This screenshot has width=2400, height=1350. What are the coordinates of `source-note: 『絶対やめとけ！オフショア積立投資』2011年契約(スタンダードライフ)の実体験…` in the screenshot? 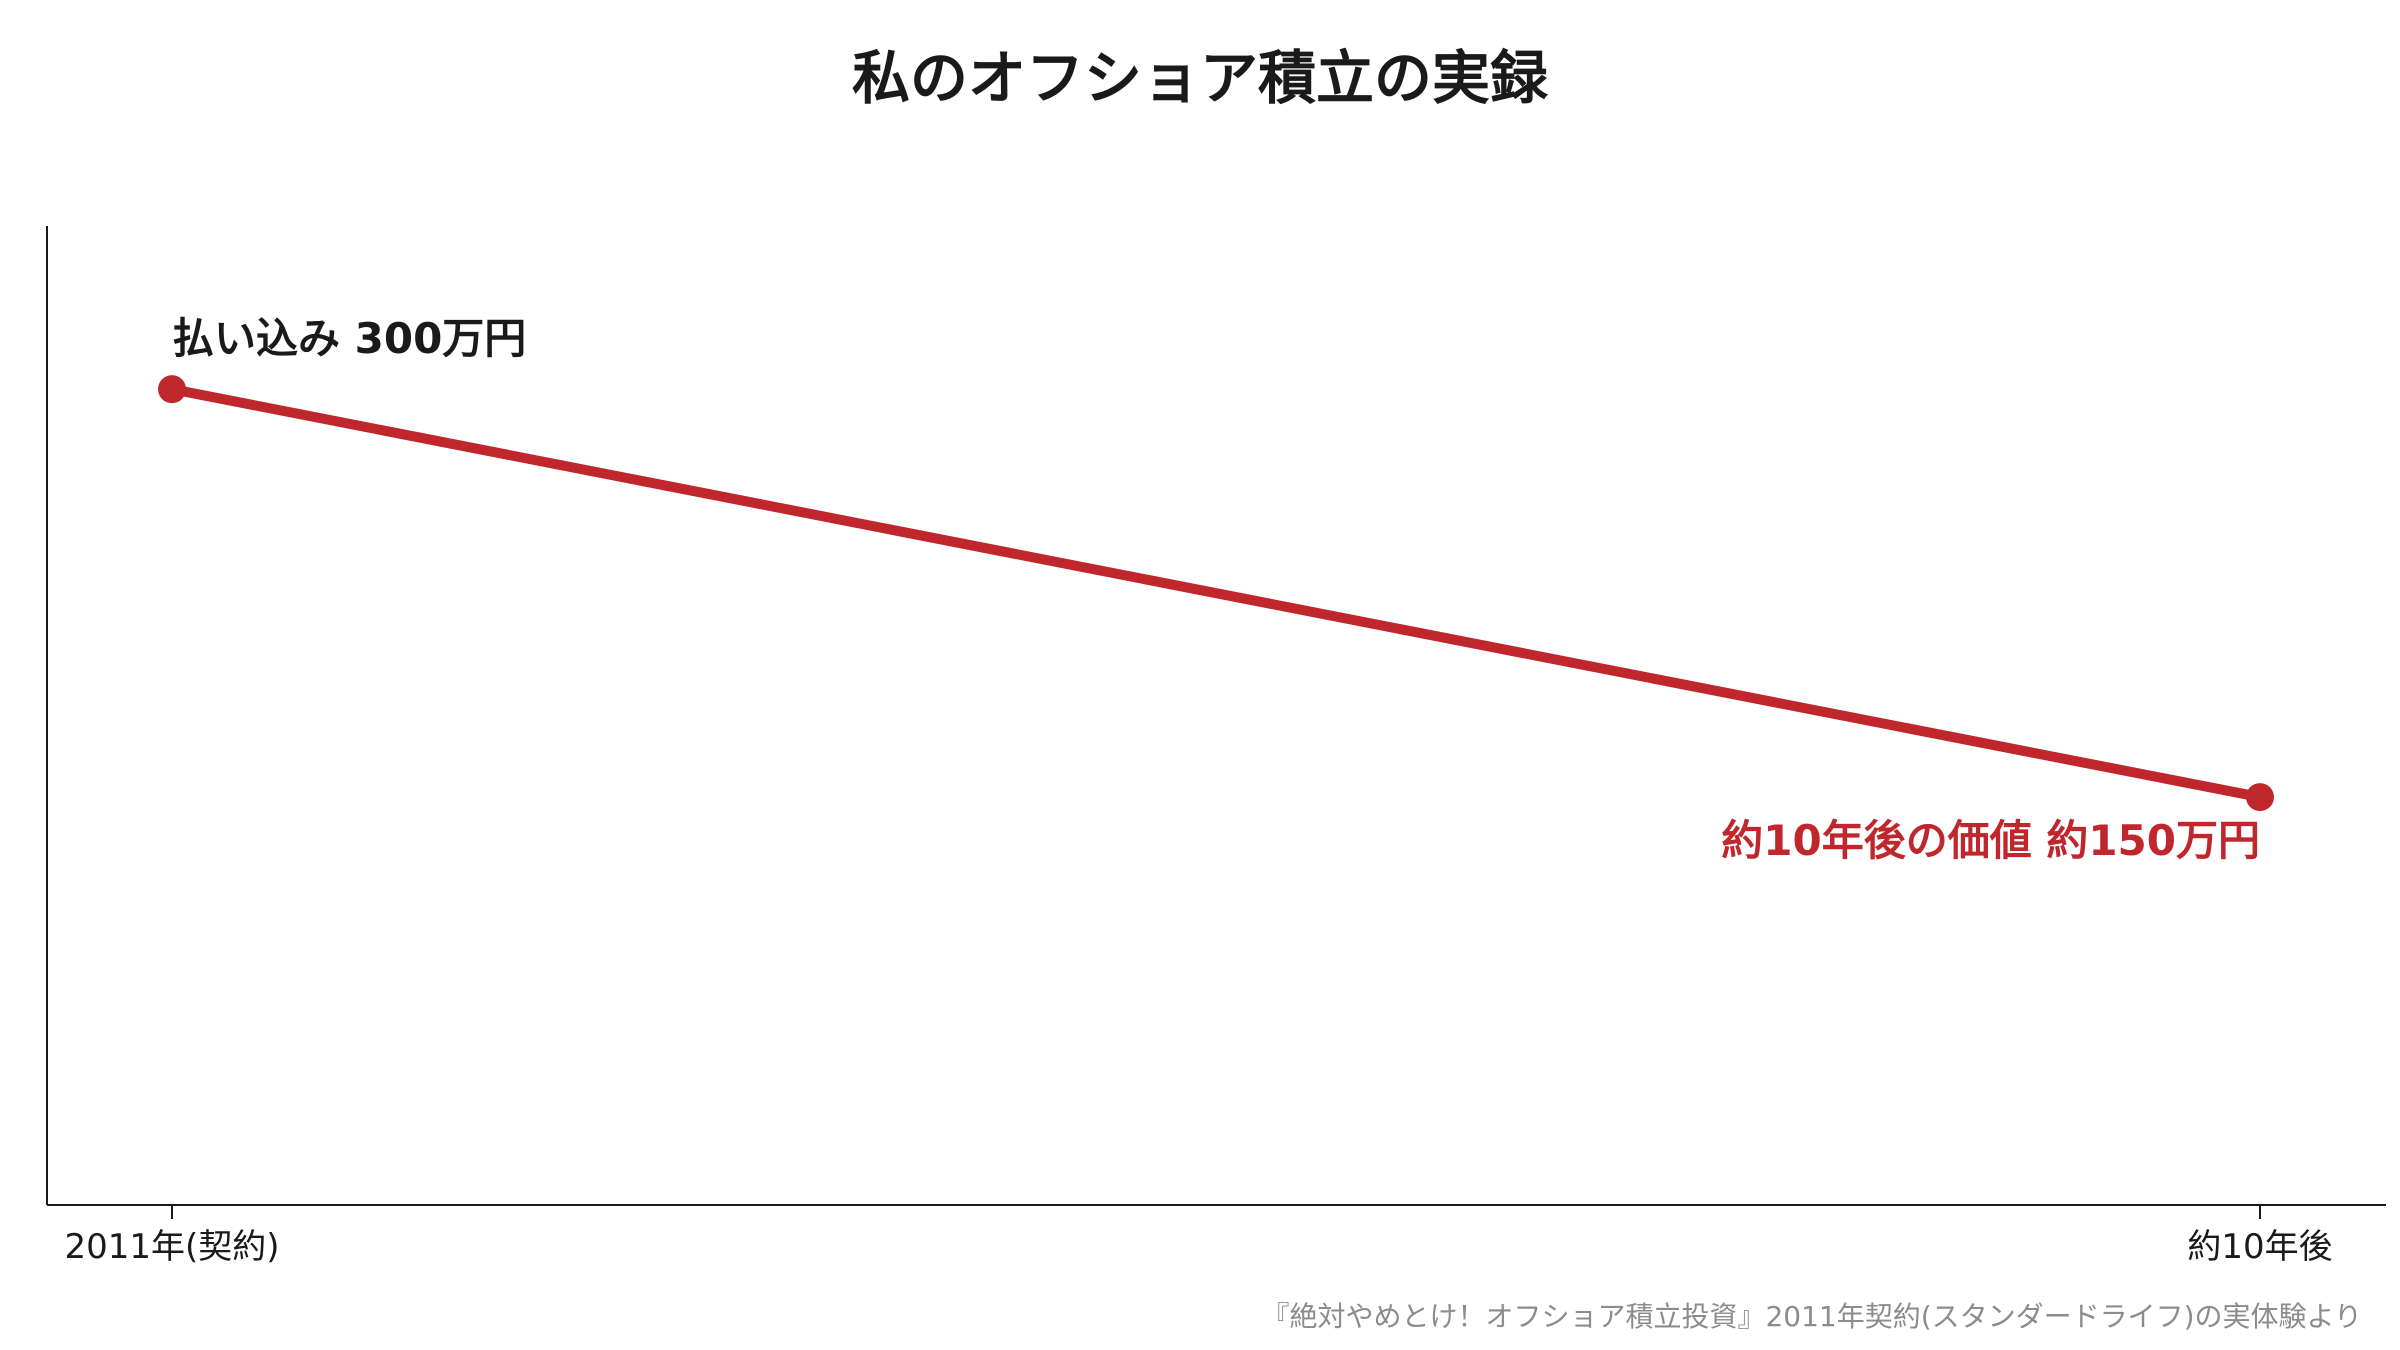 It's located at (1811, 1316).